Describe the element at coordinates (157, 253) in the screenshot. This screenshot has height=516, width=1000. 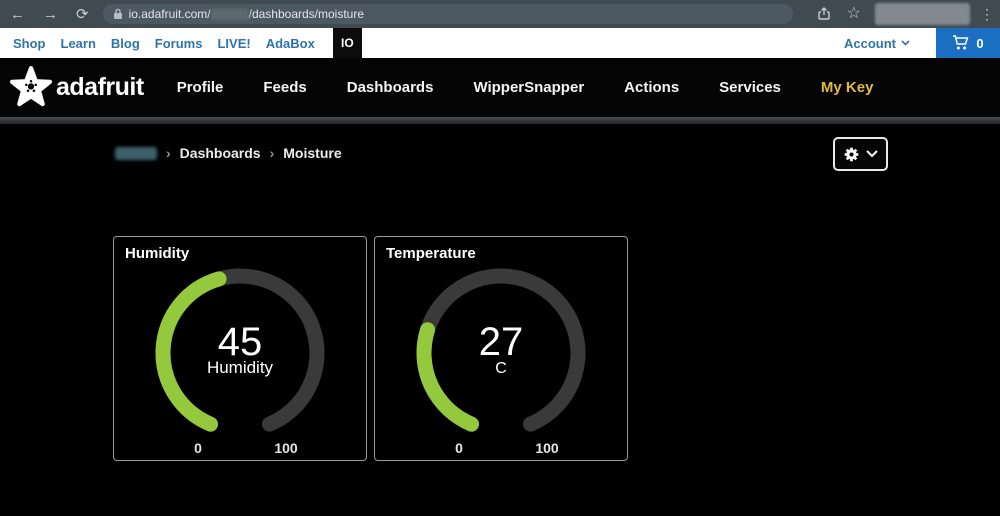
I see `card-title: Humidity` at that location.